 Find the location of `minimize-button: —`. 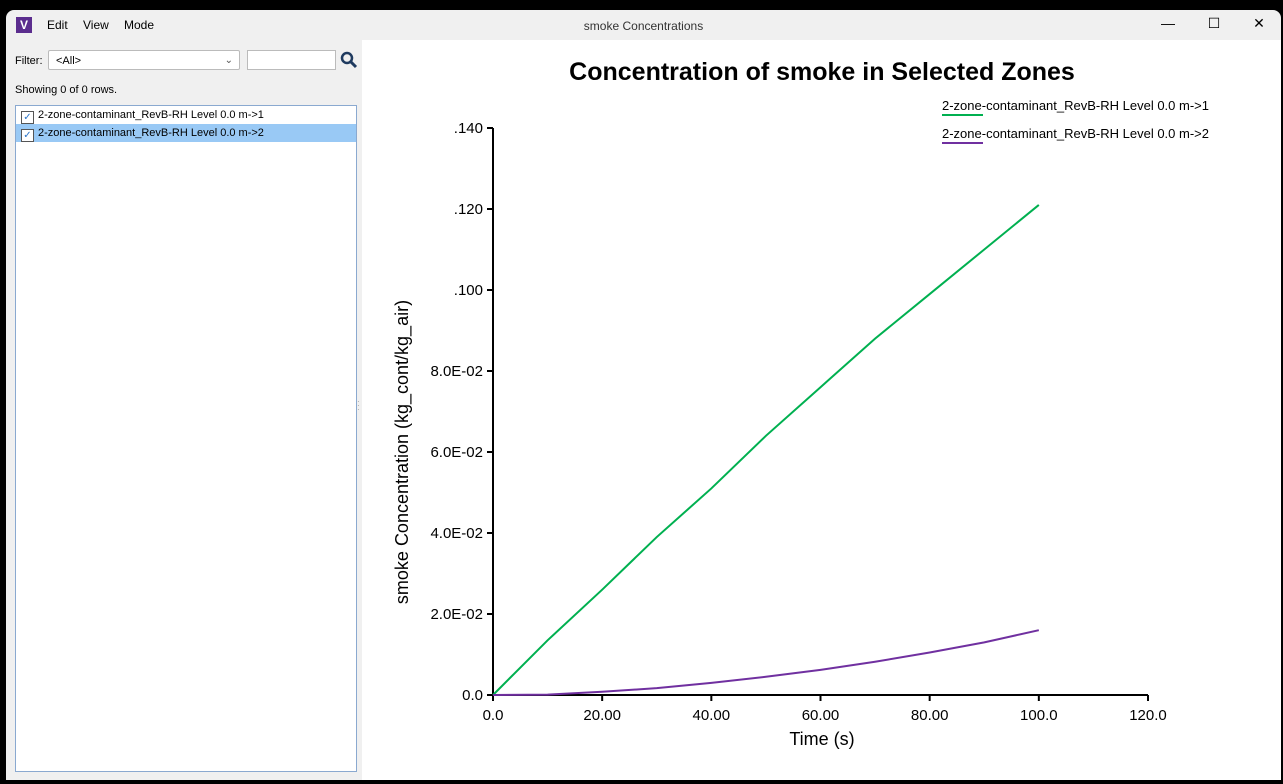

minimize-button: — is located at coordinates (1168, 23).